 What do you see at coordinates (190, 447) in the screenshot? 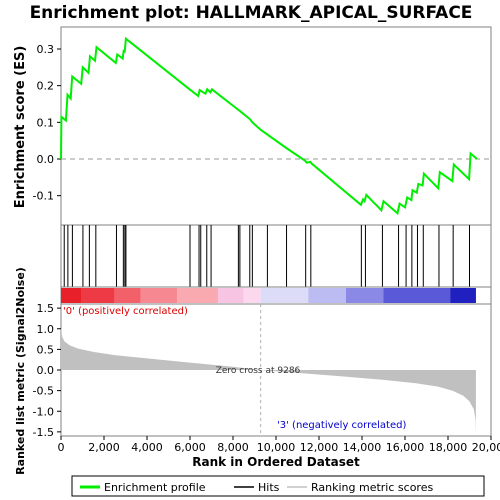
I see `x-tick-label: 6,000` at bounding box center [190, 447].